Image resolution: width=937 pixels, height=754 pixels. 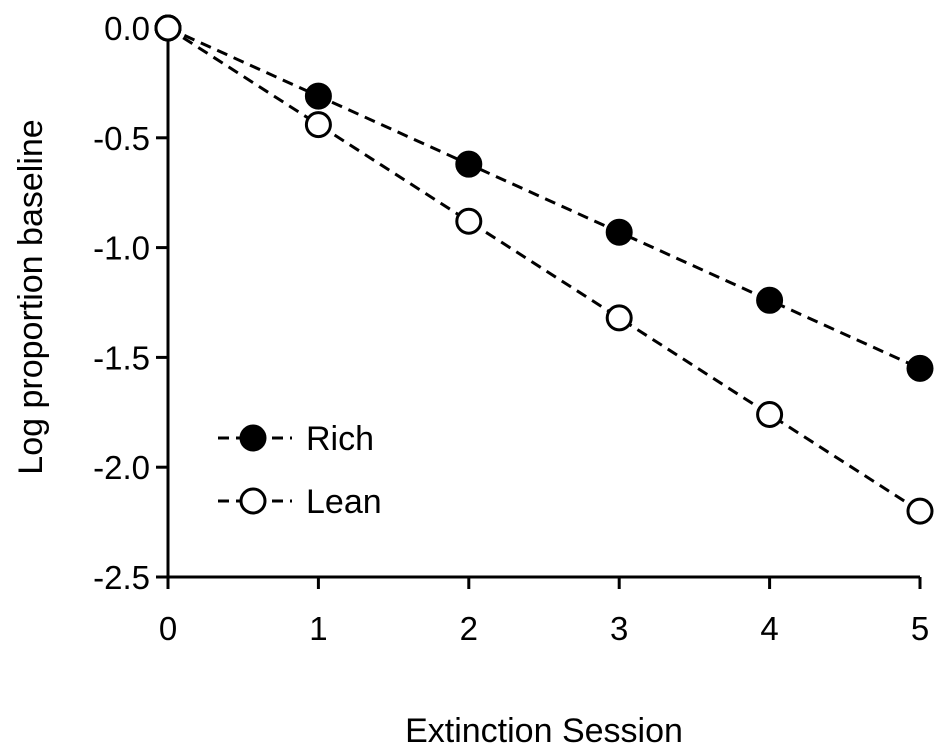 What do you see at coordinates (544, 612) in the screenshot?
I see `x-axis-ticks: 0 1 2 3 4 5` at bounding box center [544, 612].